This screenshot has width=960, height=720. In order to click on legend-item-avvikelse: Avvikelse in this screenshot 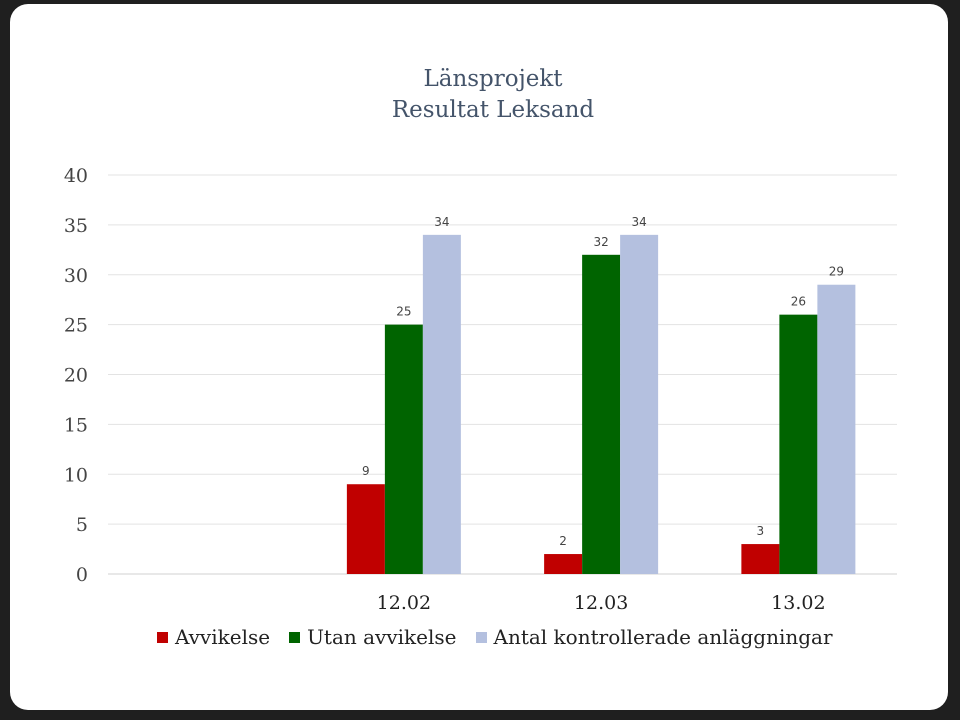, I will do `click(213, 637)`.